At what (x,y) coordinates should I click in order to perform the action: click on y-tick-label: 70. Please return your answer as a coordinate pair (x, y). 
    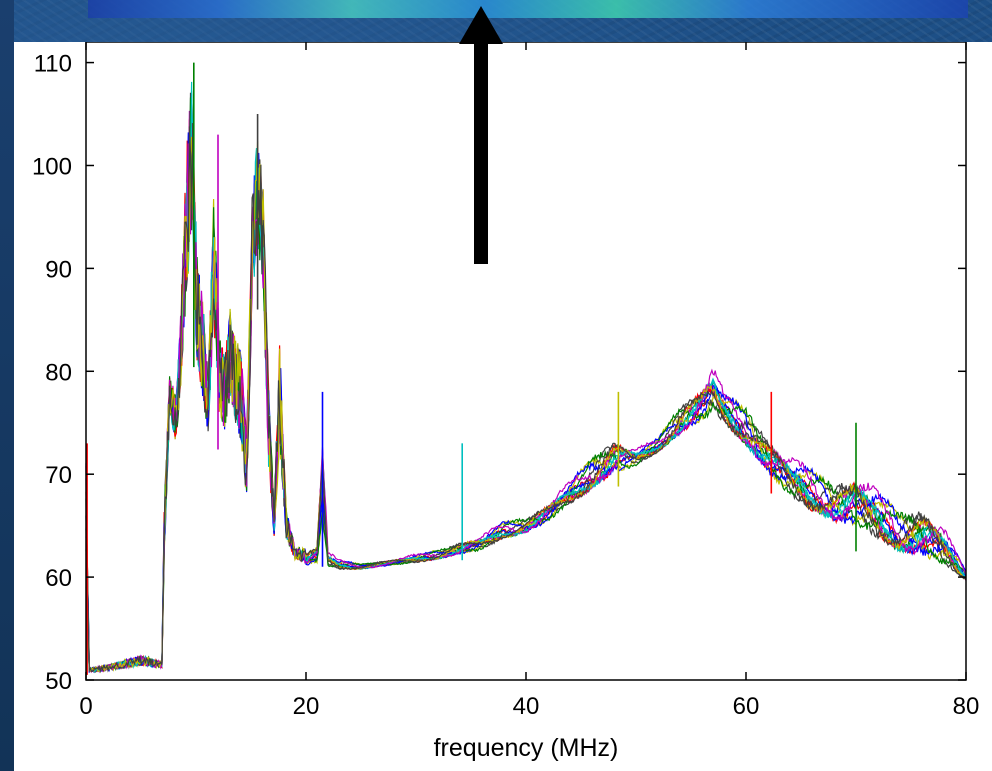
    Looking at the image, I should click on (58, 475).